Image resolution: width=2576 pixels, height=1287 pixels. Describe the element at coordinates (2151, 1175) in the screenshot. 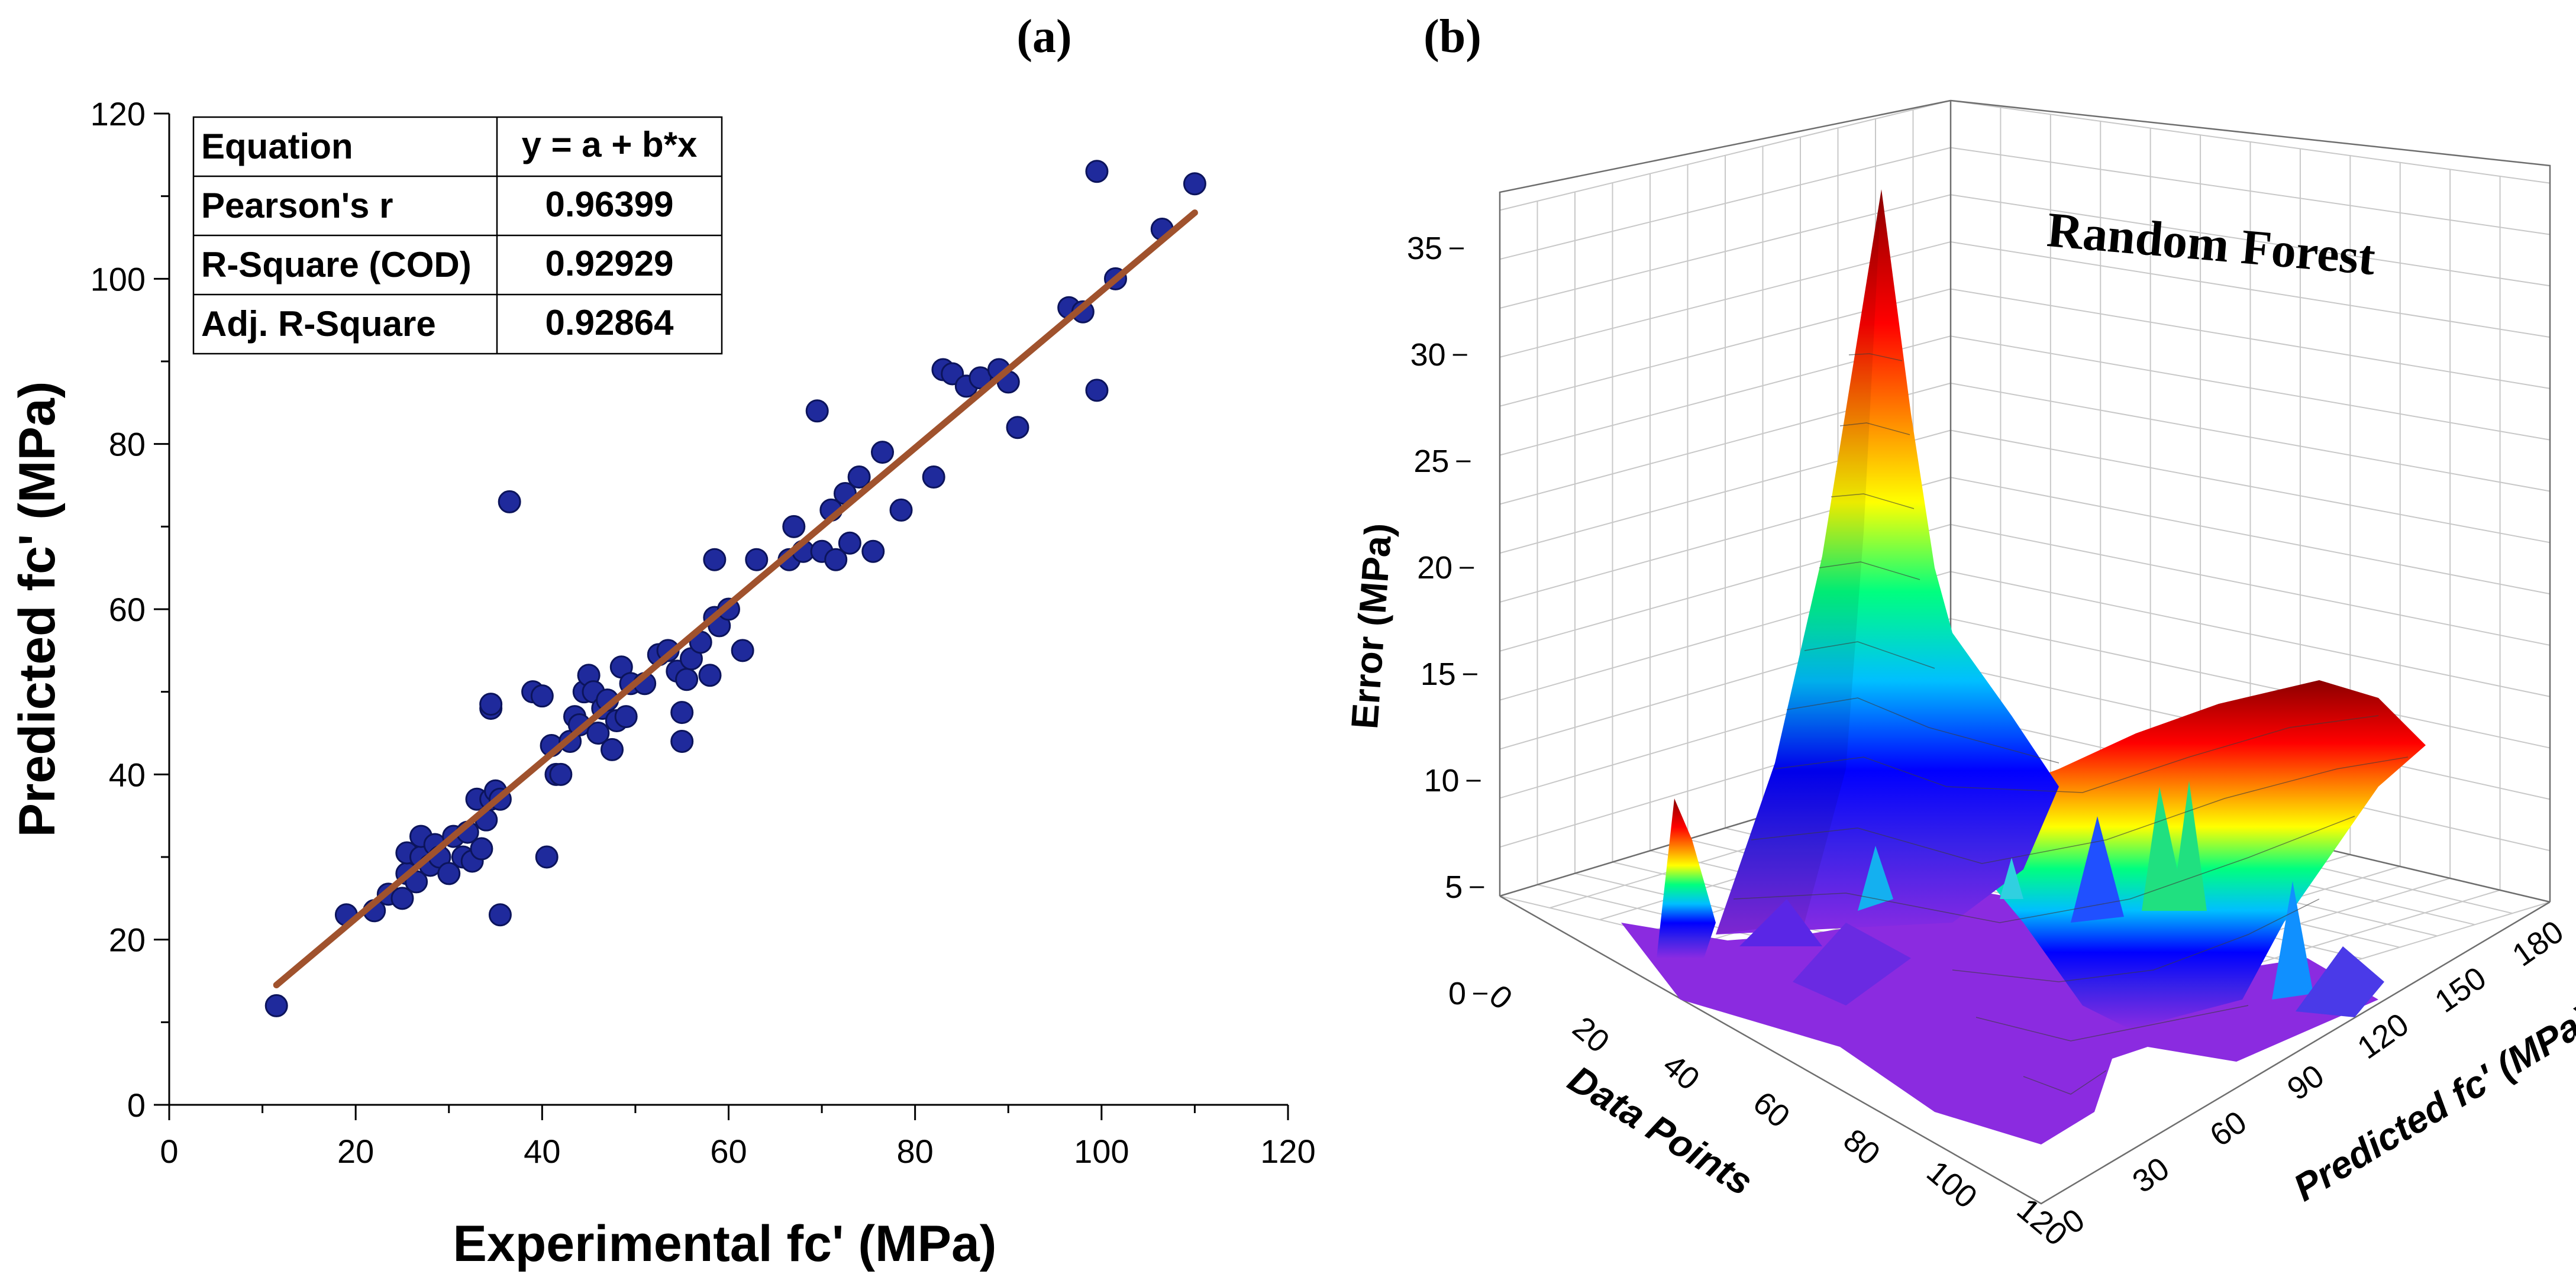

I see `y-tick-label: 30` at that location.